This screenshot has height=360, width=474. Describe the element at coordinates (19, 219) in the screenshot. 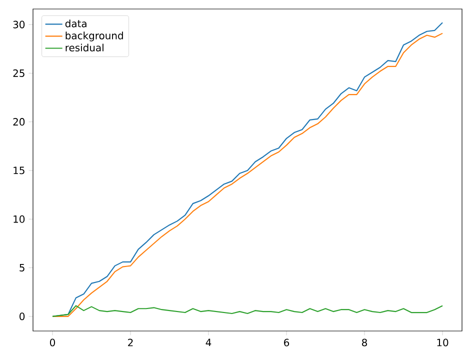

I see `y-tick-label: 10` at that location.